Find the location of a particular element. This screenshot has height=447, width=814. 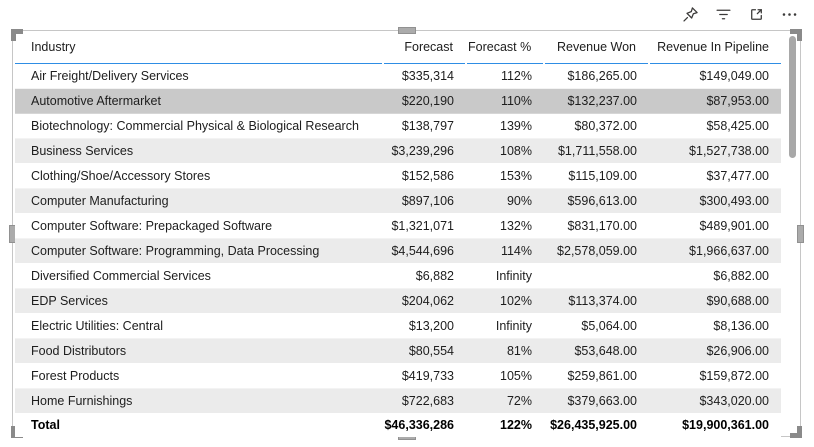

forecast-cell: $335,314 is located at coordinates (424, 76).